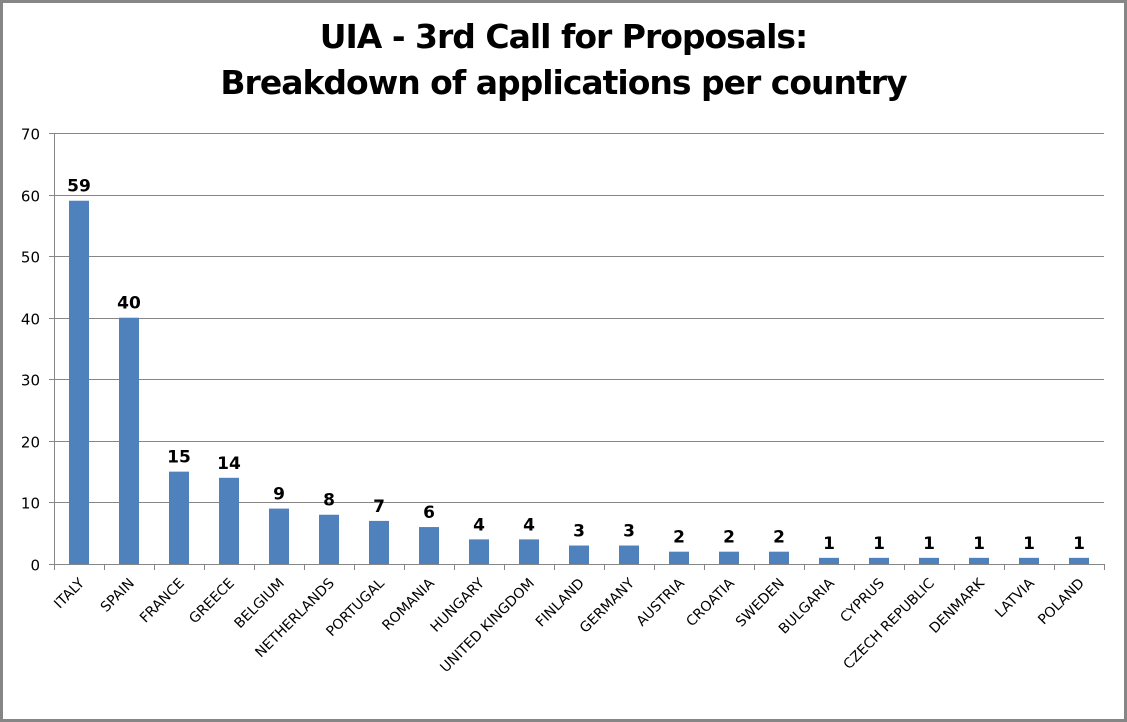  What do you see at coordinates (30, 197) in the screenshot?
I see `y-tick-label: 60` at bounding box center [30, 197].